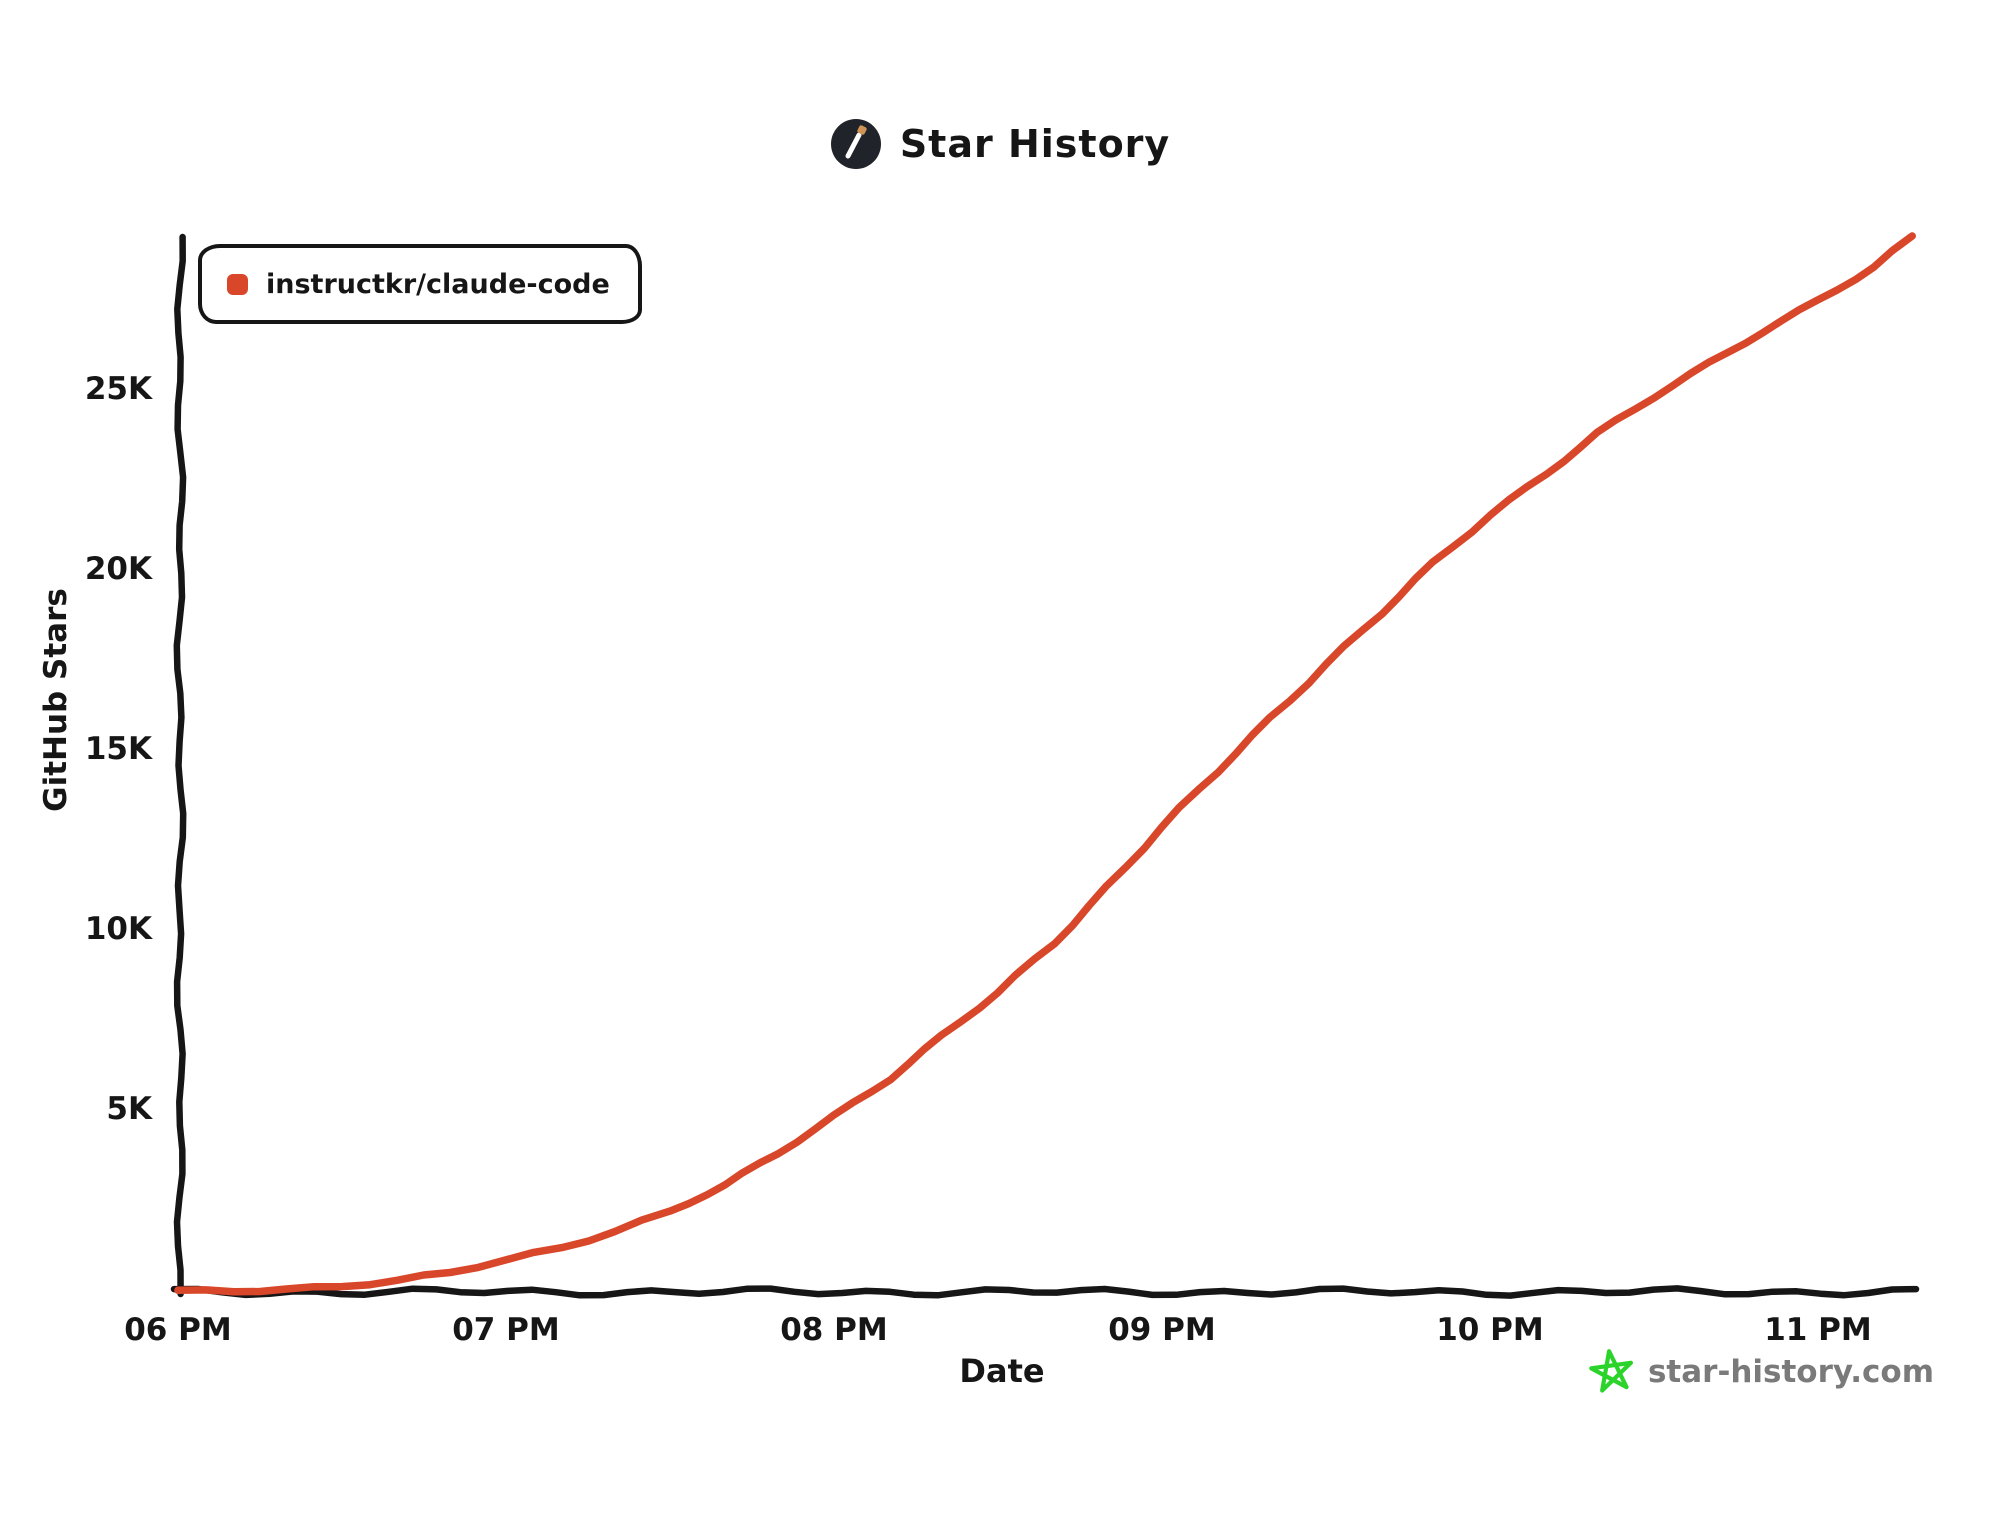  Describe the element at coordinates (855, 144) in the screenshot. I see `star-history-logo-icon` at that location.